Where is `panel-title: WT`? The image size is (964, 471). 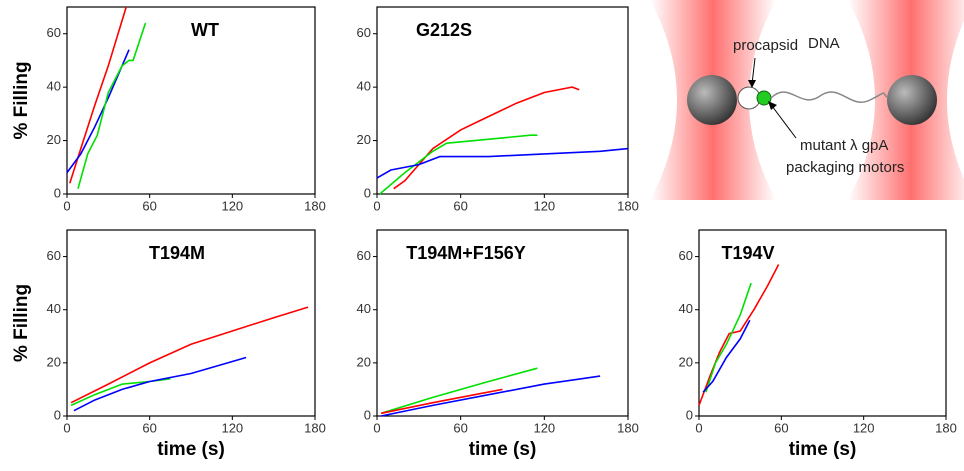 panel-title: WT is located at coordinates (205, 30).